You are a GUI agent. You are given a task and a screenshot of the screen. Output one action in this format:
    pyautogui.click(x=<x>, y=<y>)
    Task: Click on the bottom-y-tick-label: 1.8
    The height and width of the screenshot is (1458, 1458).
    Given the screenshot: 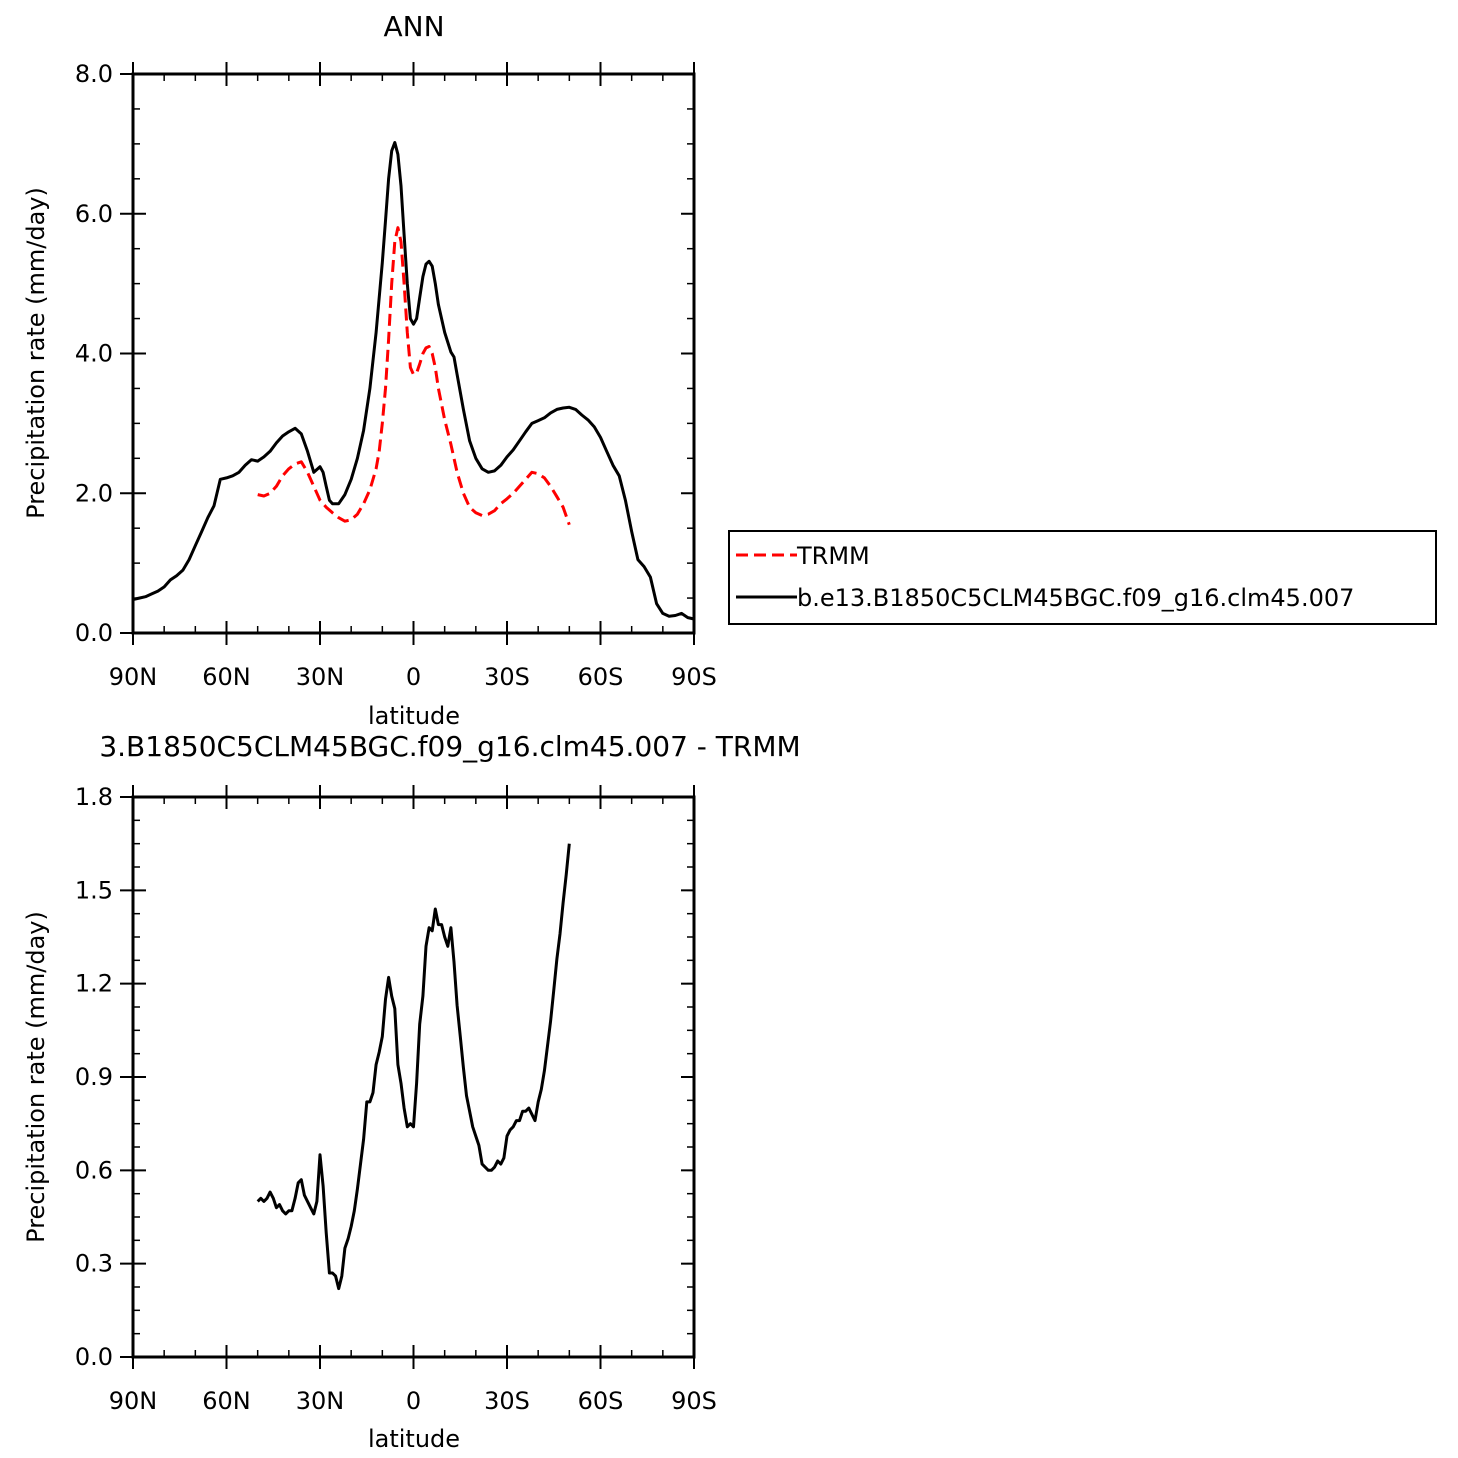 What is the action you would take?
    pyautogui.click(x=94, y=797)
    